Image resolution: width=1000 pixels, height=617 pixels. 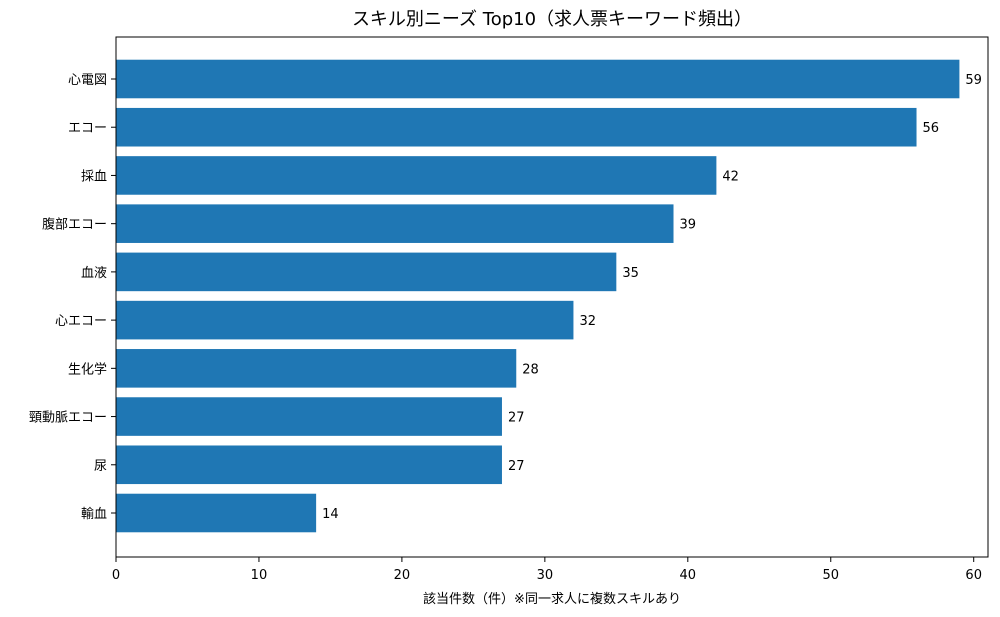 I want to click on y-tick-label: 腹部エコー, so click(x=74, y=225).